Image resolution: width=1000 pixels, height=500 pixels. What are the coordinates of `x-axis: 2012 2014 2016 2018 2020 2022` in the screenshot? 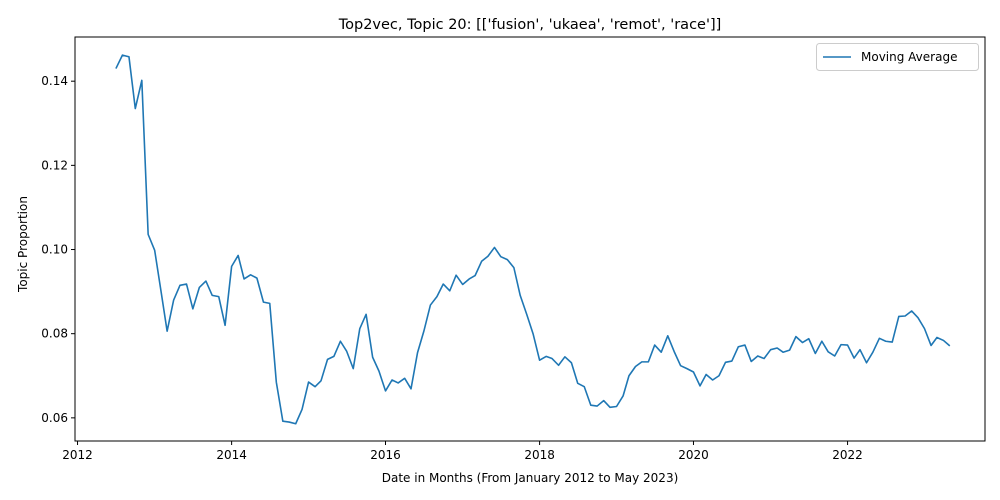 It's located at (462, 451).